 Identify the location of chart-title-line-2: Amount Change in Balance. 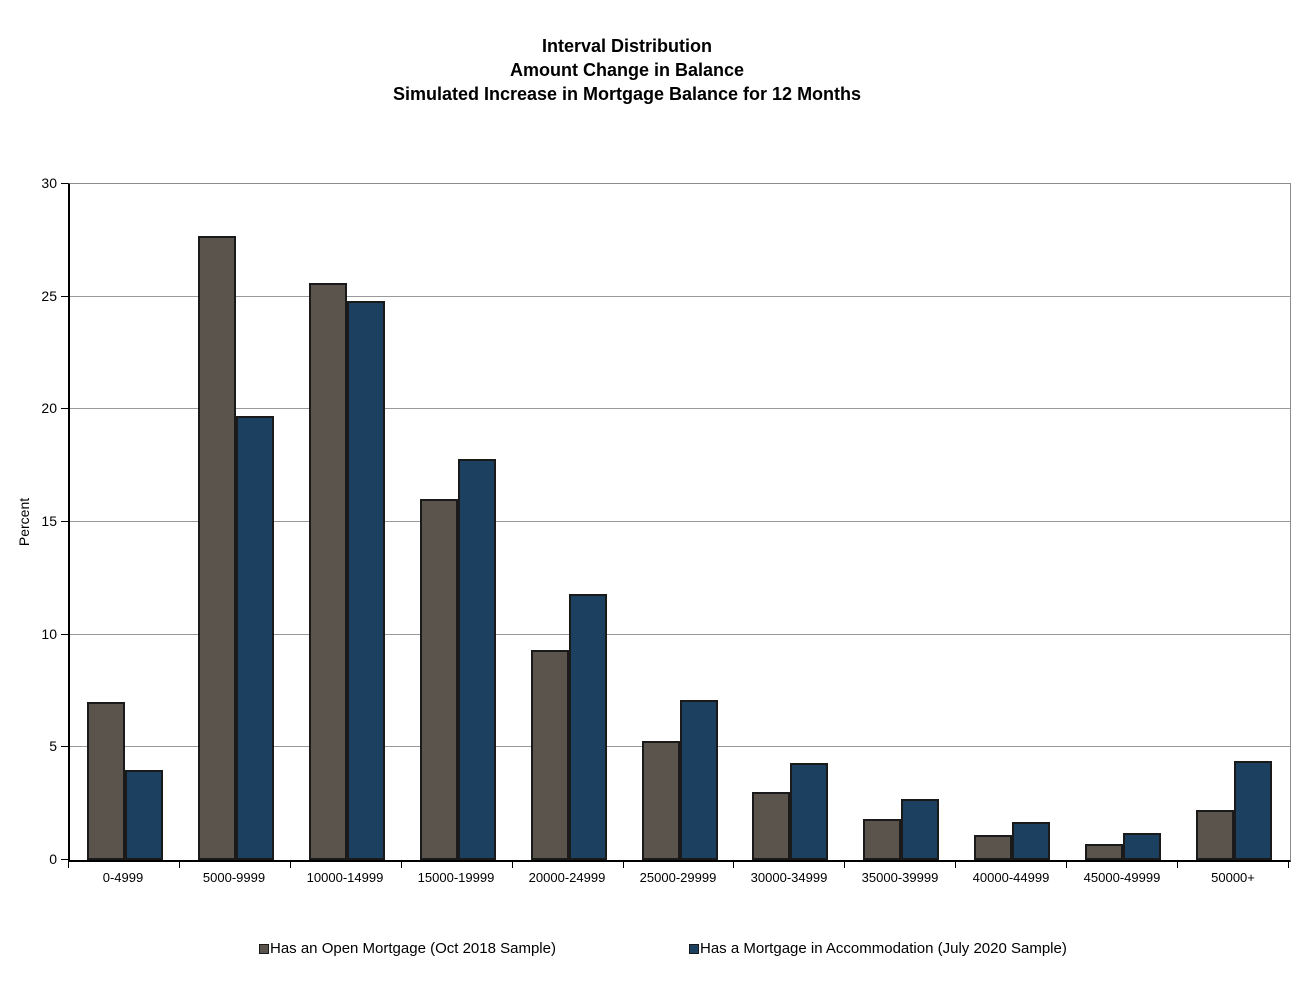
(627, 70).